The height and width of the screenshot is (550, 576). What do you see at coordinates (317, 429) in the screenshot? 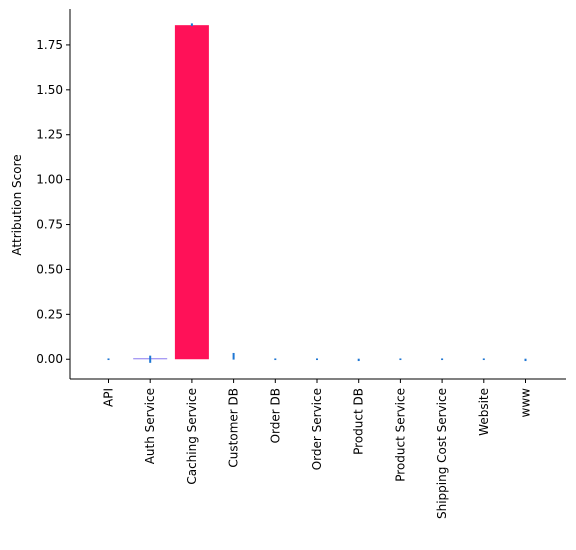
I see `x-tick-label: Order Service` at bounding box center [317, 429].